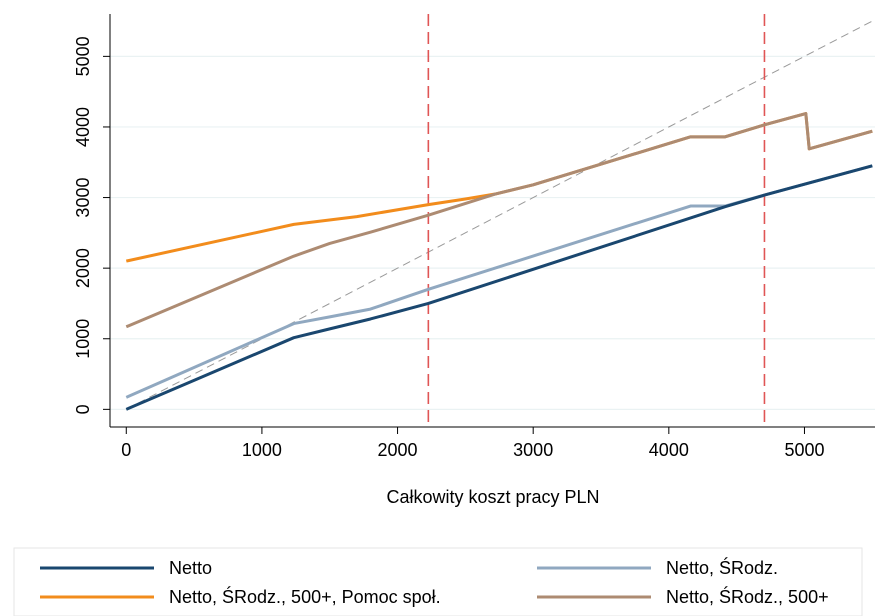 Image resolution: width=875 pixels, height=616 pixels. What do you see at coordinates (83, 409) in the screenshot?
I see `y-tick-label-0: 0` at bounding box center [83, 409].